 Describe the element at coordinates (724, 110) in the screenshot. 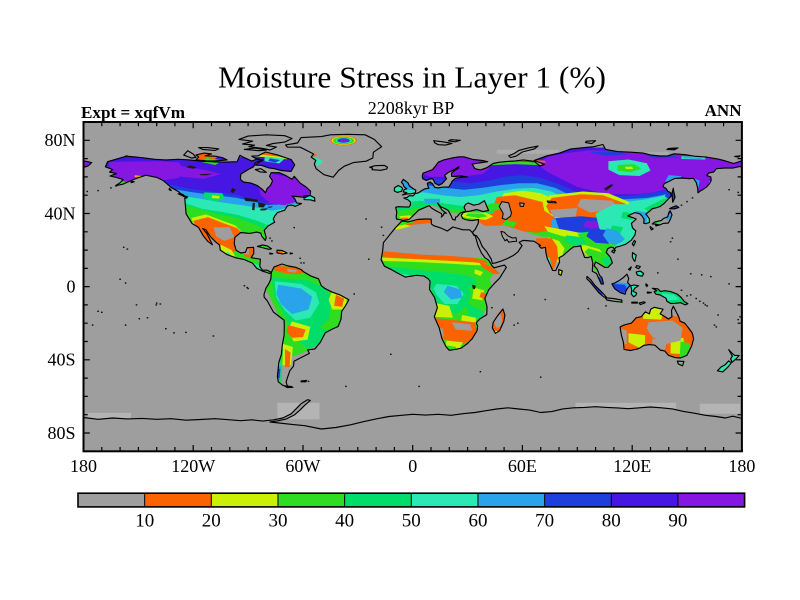

I see `svg-text: ANN` at that location.